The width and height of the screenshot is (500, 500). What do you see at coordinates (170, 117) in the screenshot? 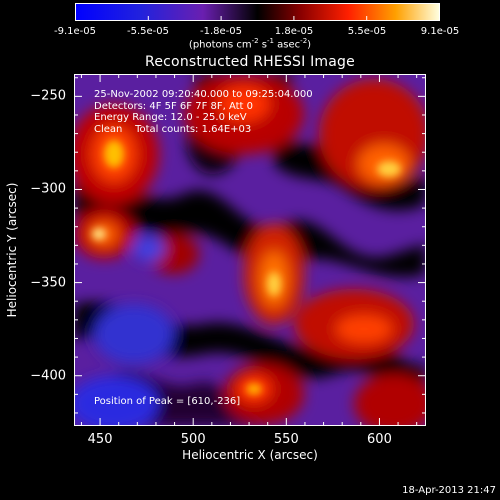
I see `energy-range-line: Energy Range: 12.0 - 25.0 keV` at bounding box center [170, 117].